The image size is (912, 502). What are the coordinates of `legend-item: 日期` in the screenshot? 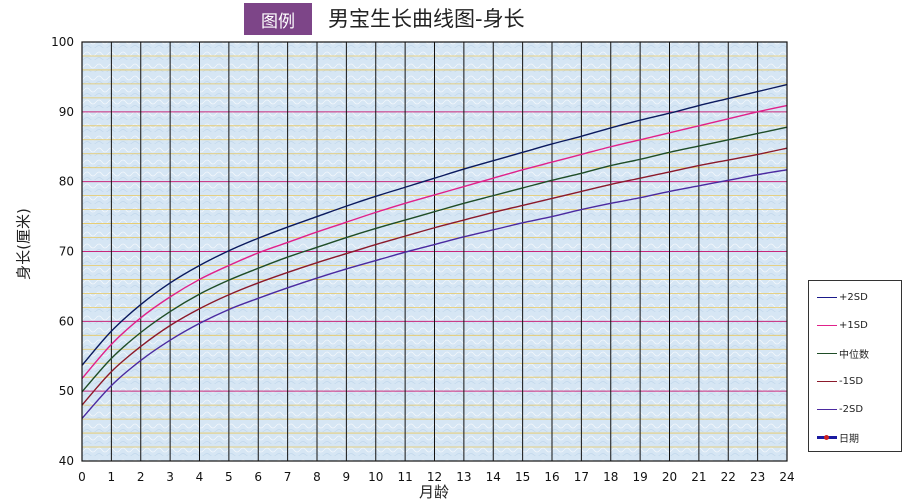 It's located at (838, 437).